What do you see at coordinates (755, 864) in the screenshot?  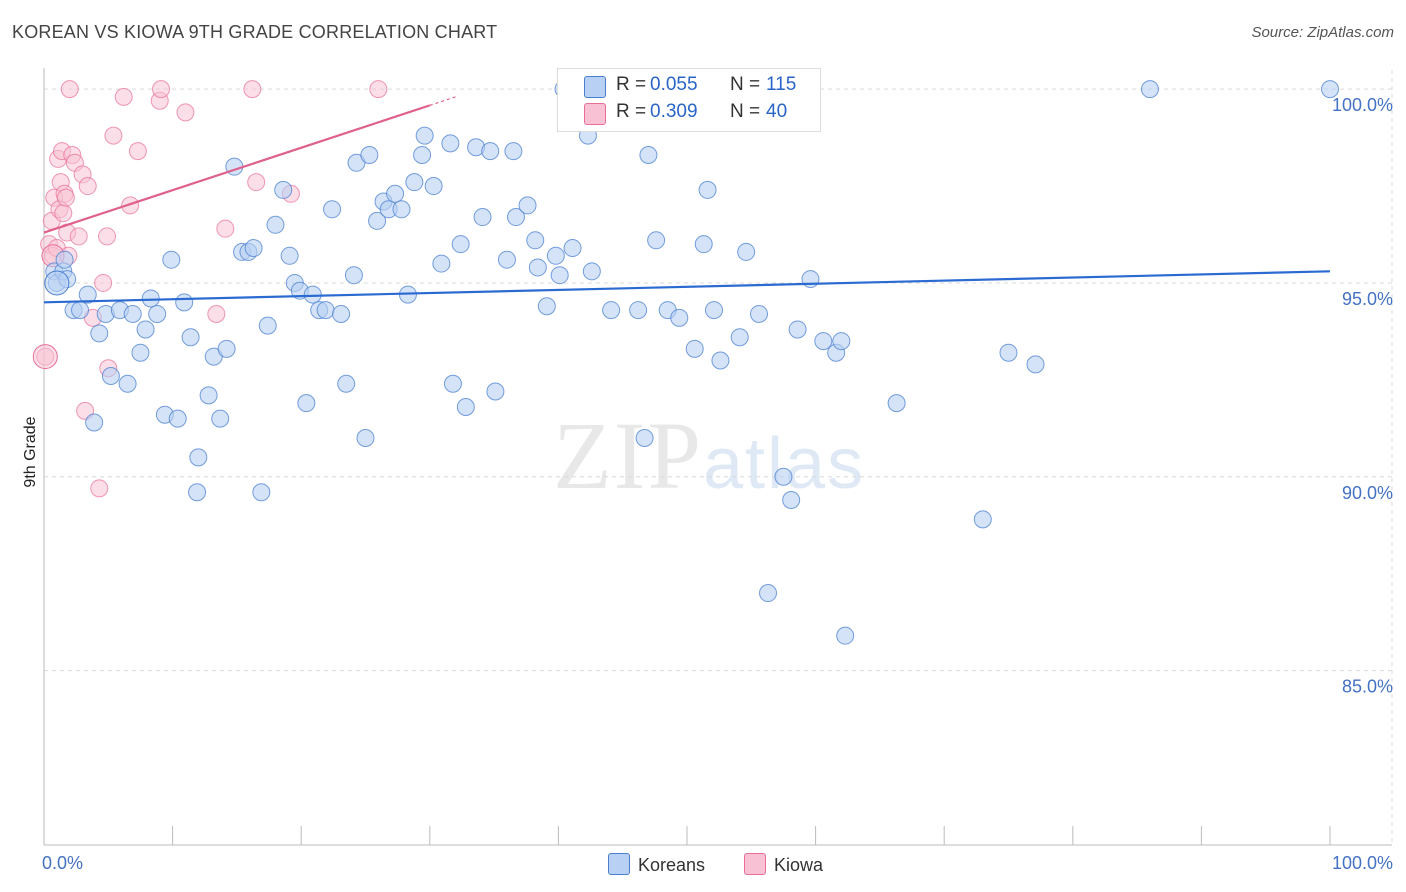 I see `kiowa-legend-swatch` at bounding box center [755, 864].